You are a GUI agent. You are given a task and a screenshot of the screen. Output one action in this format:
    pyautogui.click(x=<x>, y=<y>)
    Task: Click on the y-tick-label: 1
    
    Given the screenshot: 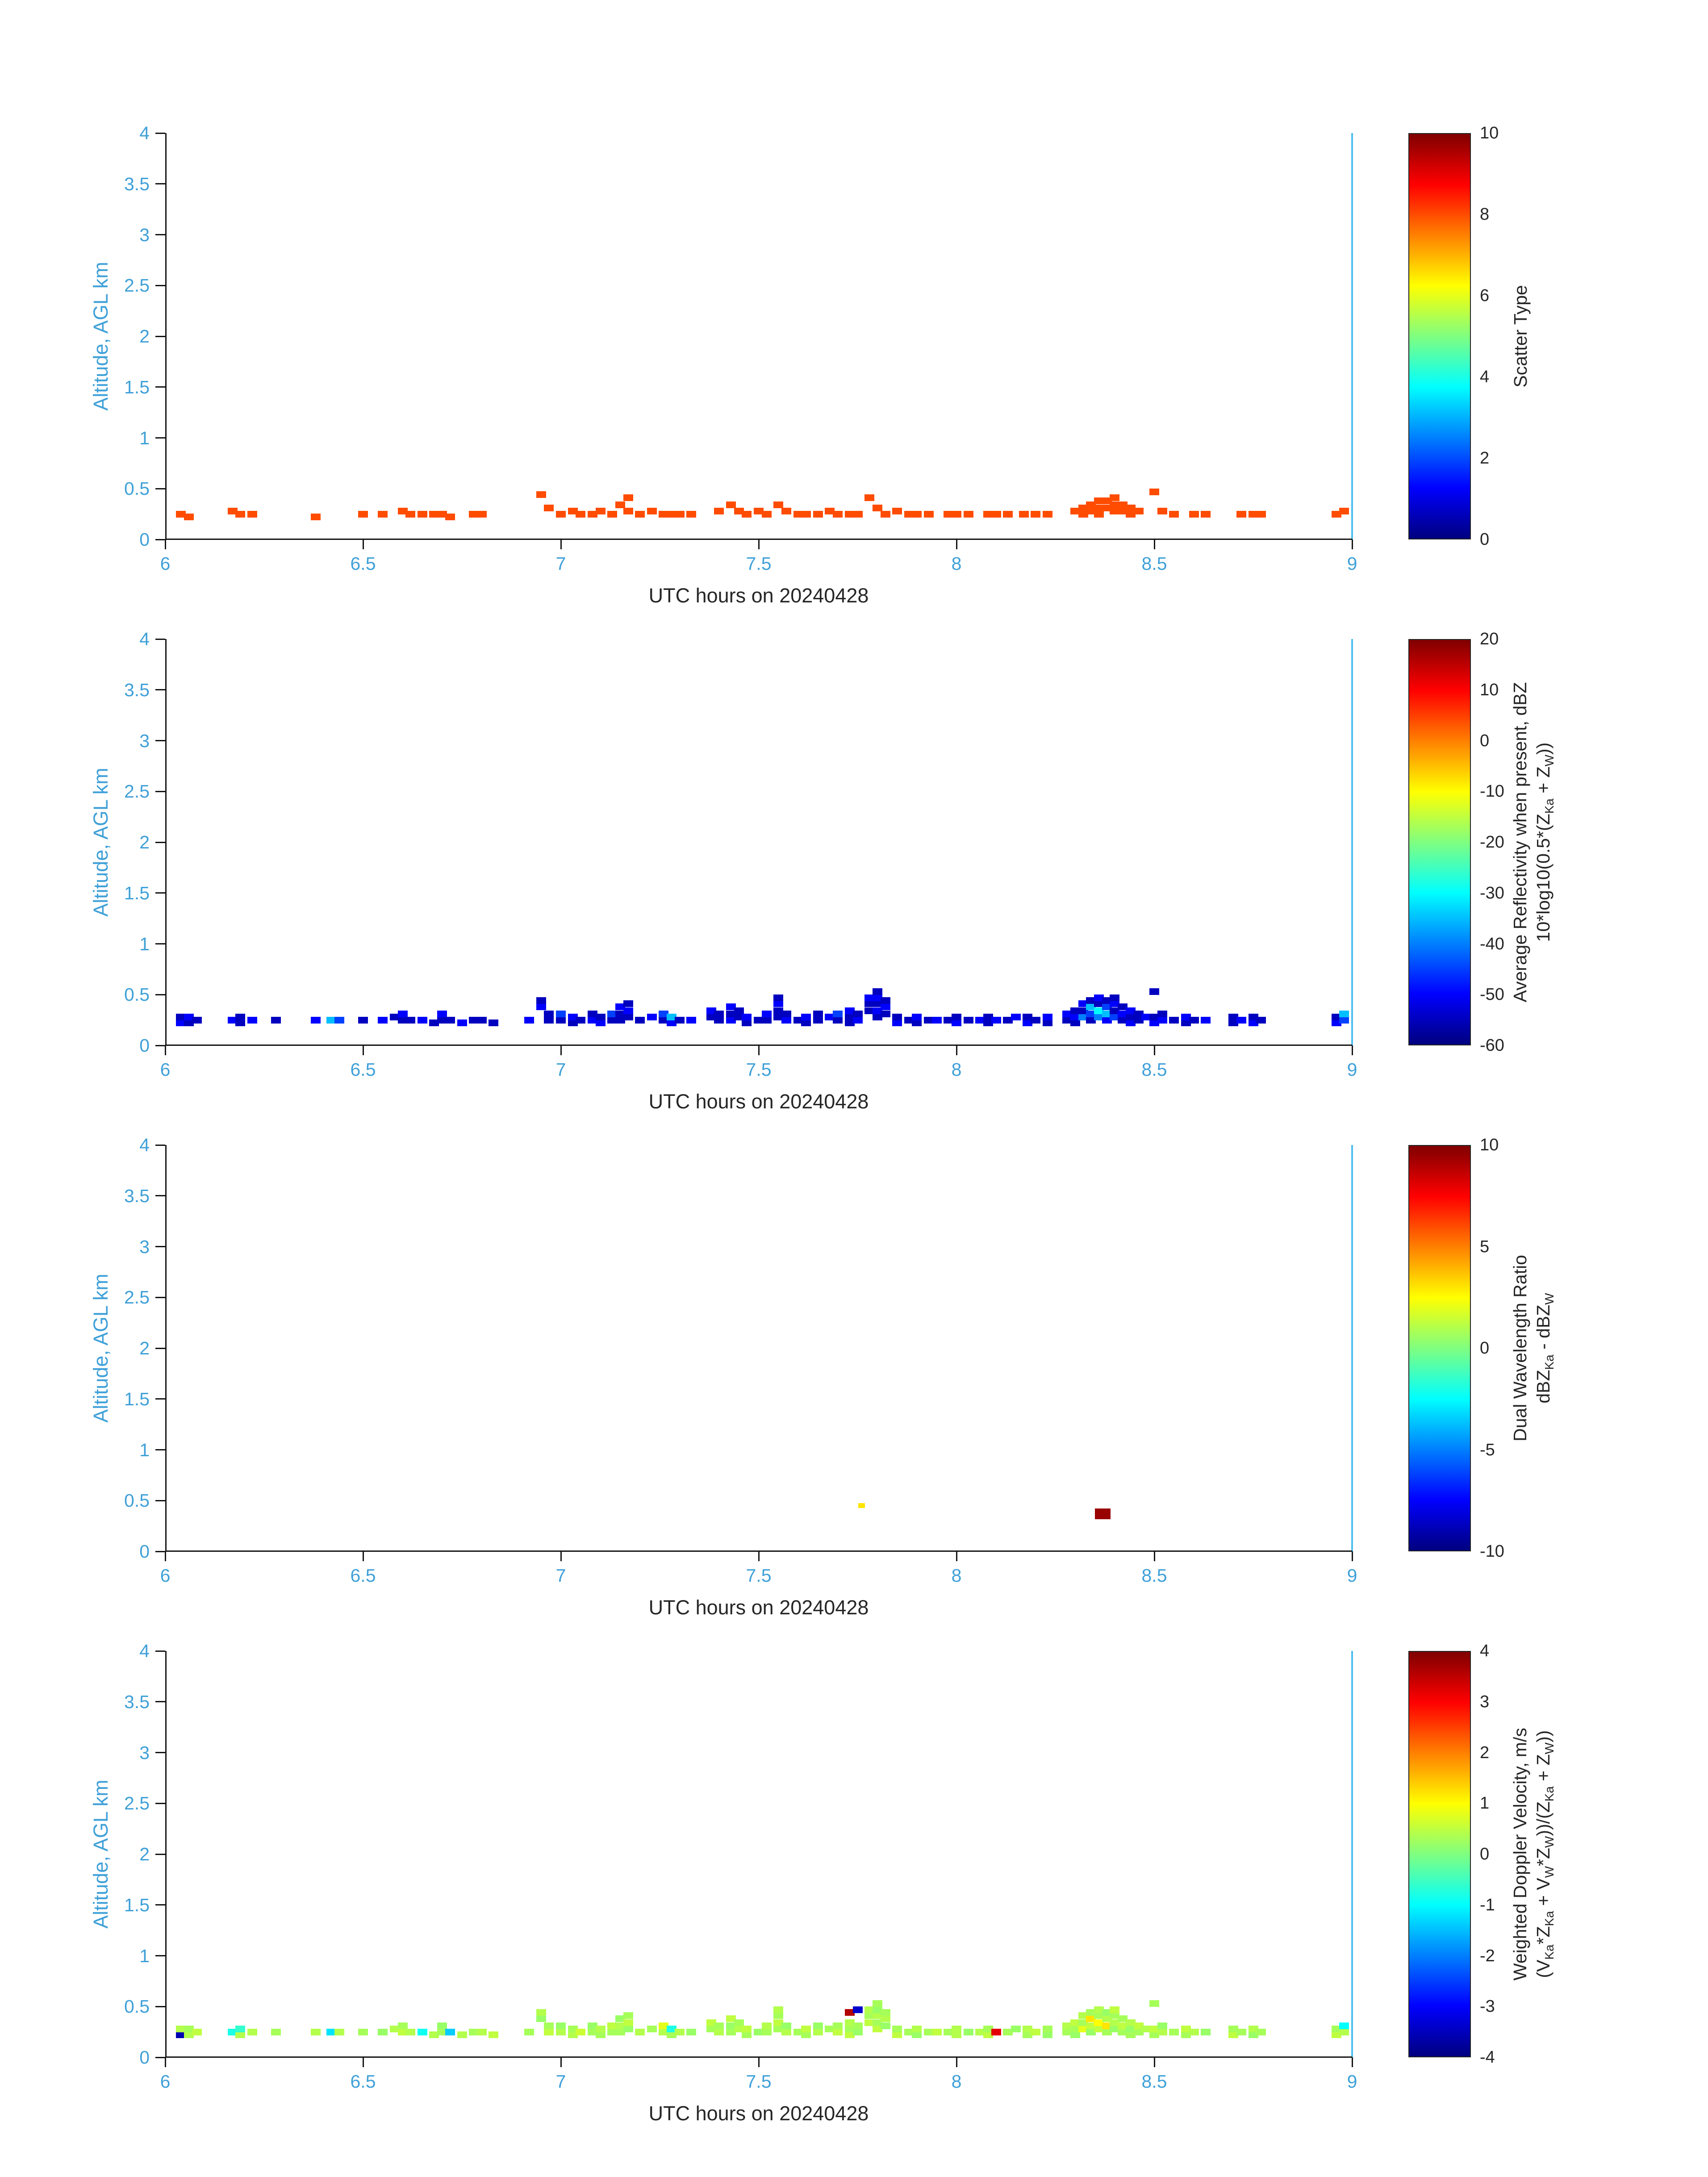 What is the action you would take?
    pyautogui.click(x=144, y=1449)
    